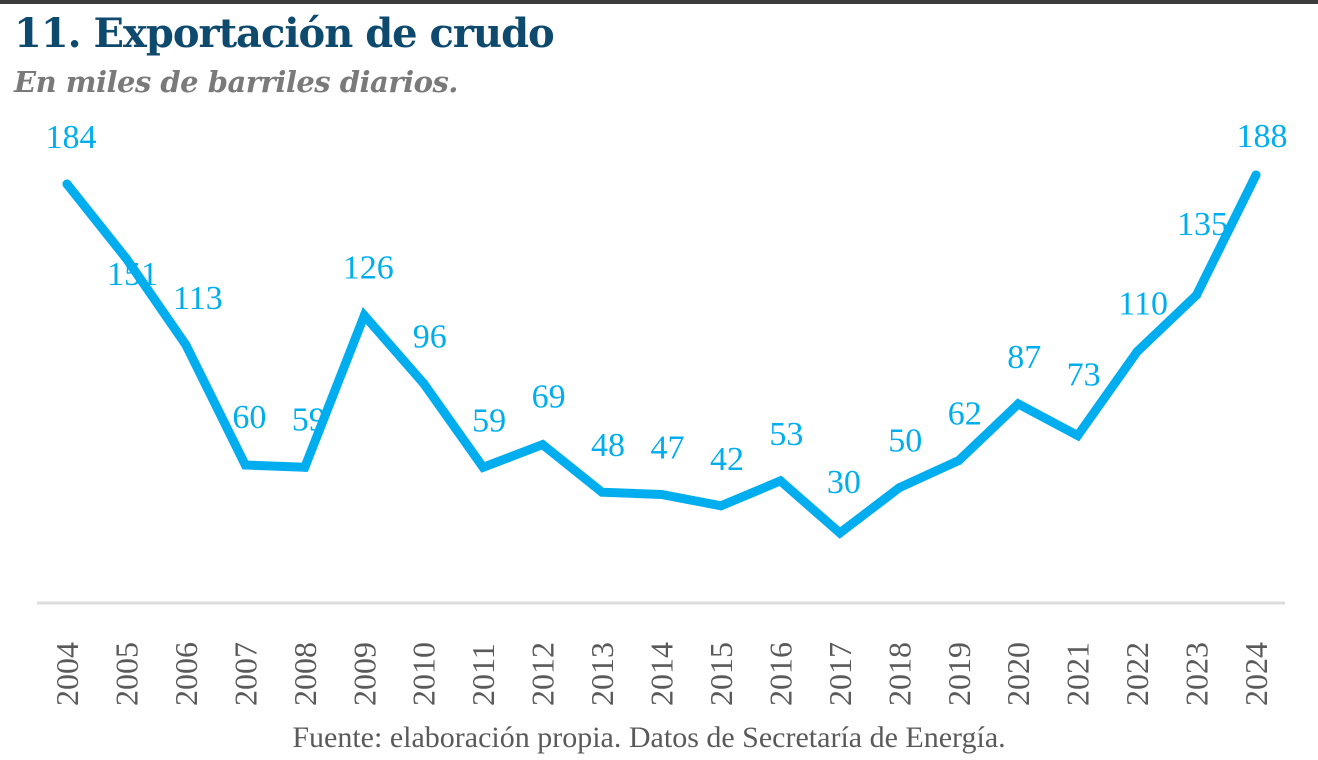 The height and width of the screenshot is (760, 1318). Describe the element at coordinates (284, 33) in the screenshot. I see `chart-title: 11. Exportación de crudo` at that location.